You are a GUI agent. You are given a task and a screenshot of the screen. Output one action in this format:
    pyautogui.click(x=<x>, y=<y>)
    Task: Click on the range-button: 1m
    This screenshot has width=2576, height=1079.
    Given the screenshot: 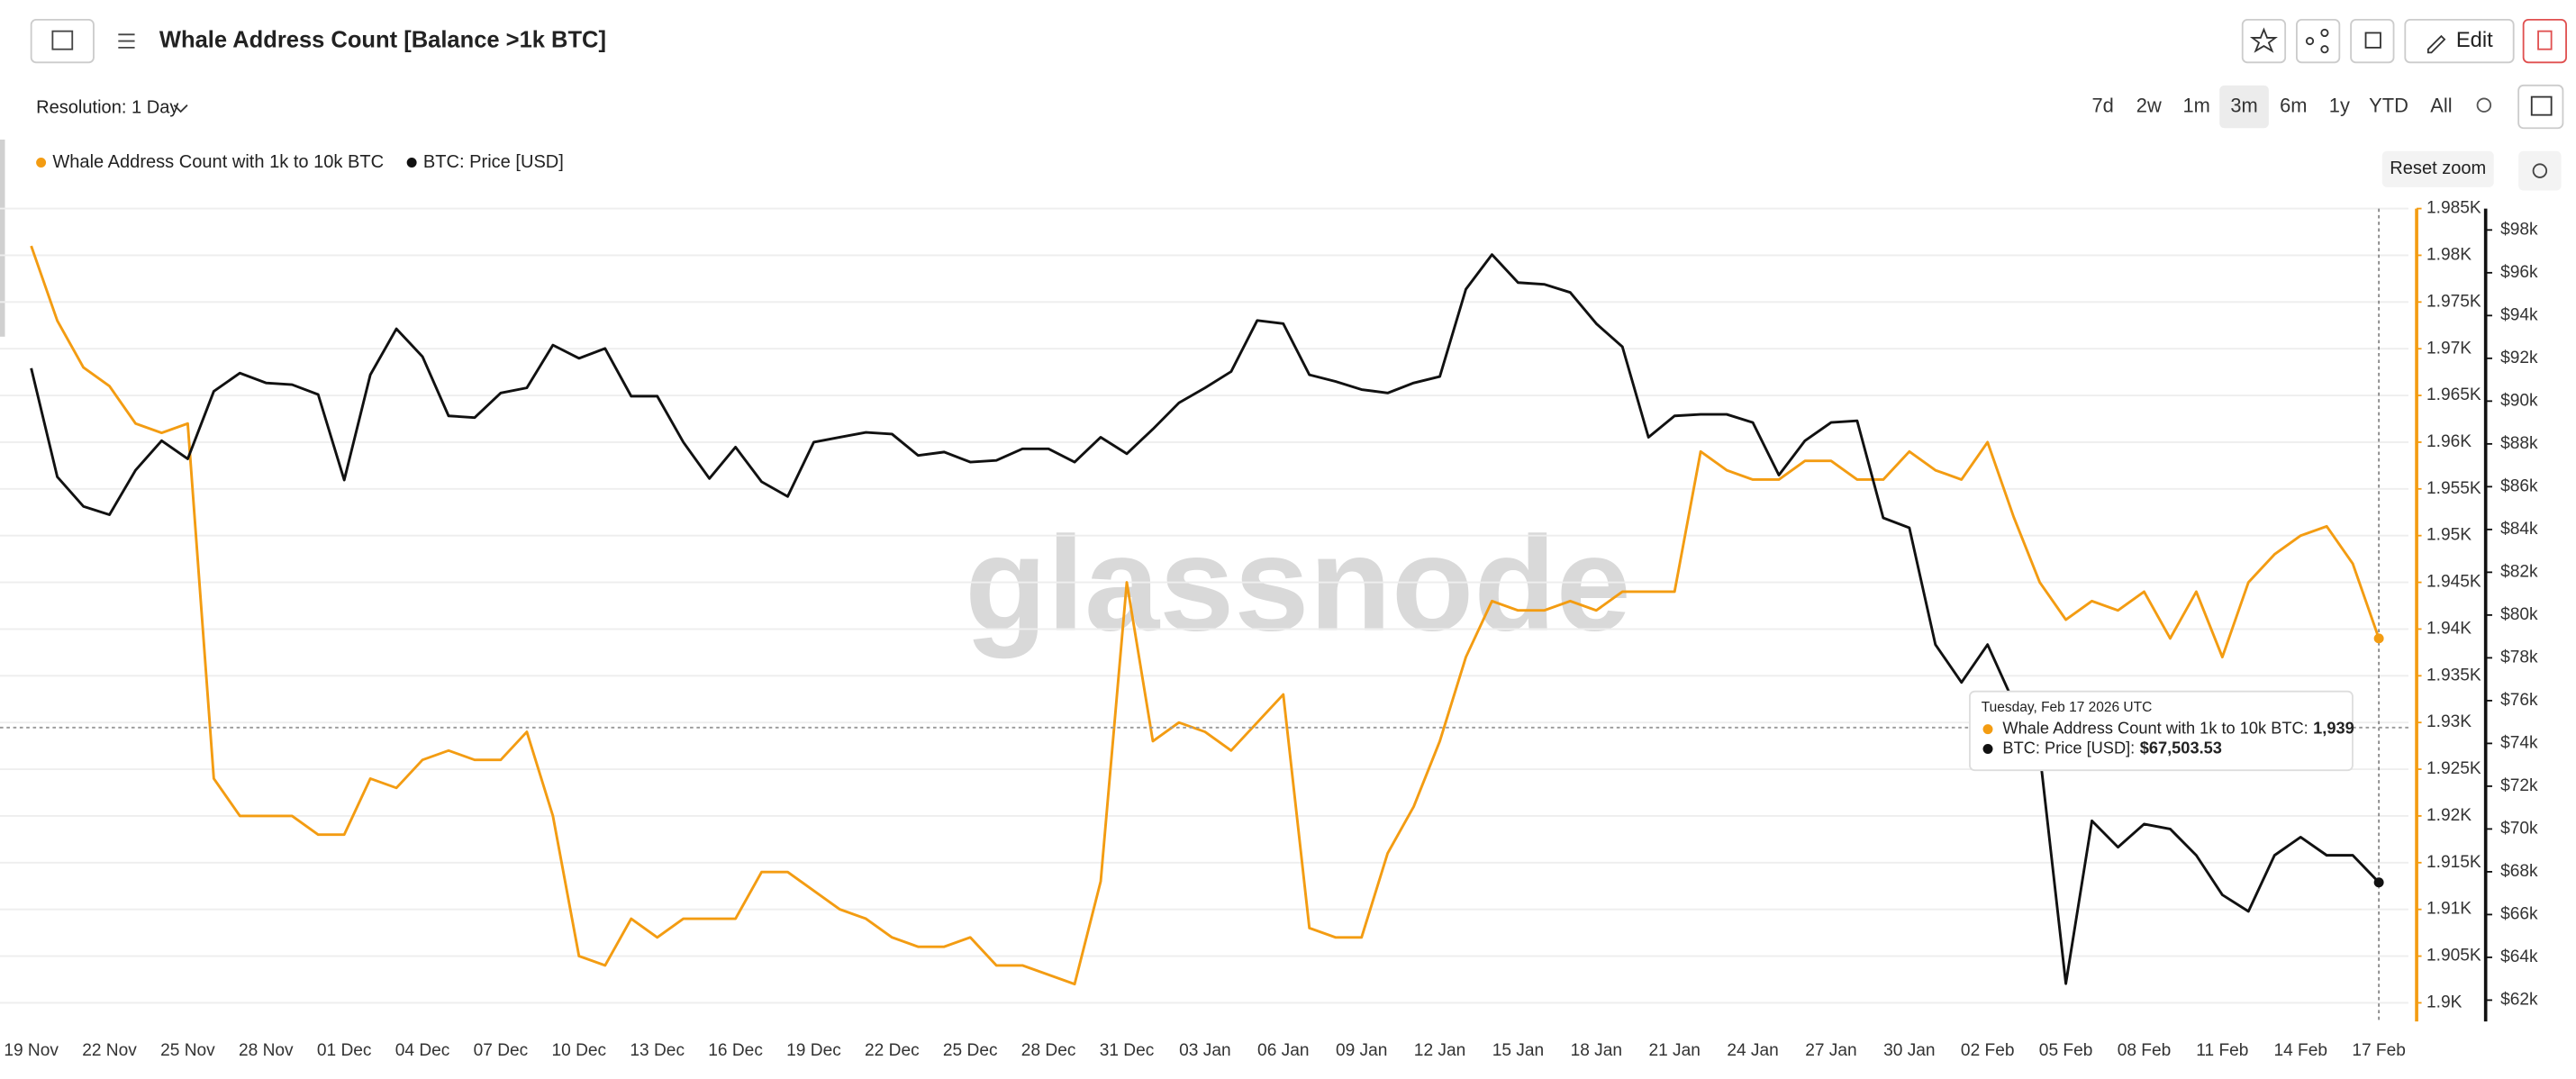 What is the action you would take?
    pyautogui.click(x=2195, y=105)
    